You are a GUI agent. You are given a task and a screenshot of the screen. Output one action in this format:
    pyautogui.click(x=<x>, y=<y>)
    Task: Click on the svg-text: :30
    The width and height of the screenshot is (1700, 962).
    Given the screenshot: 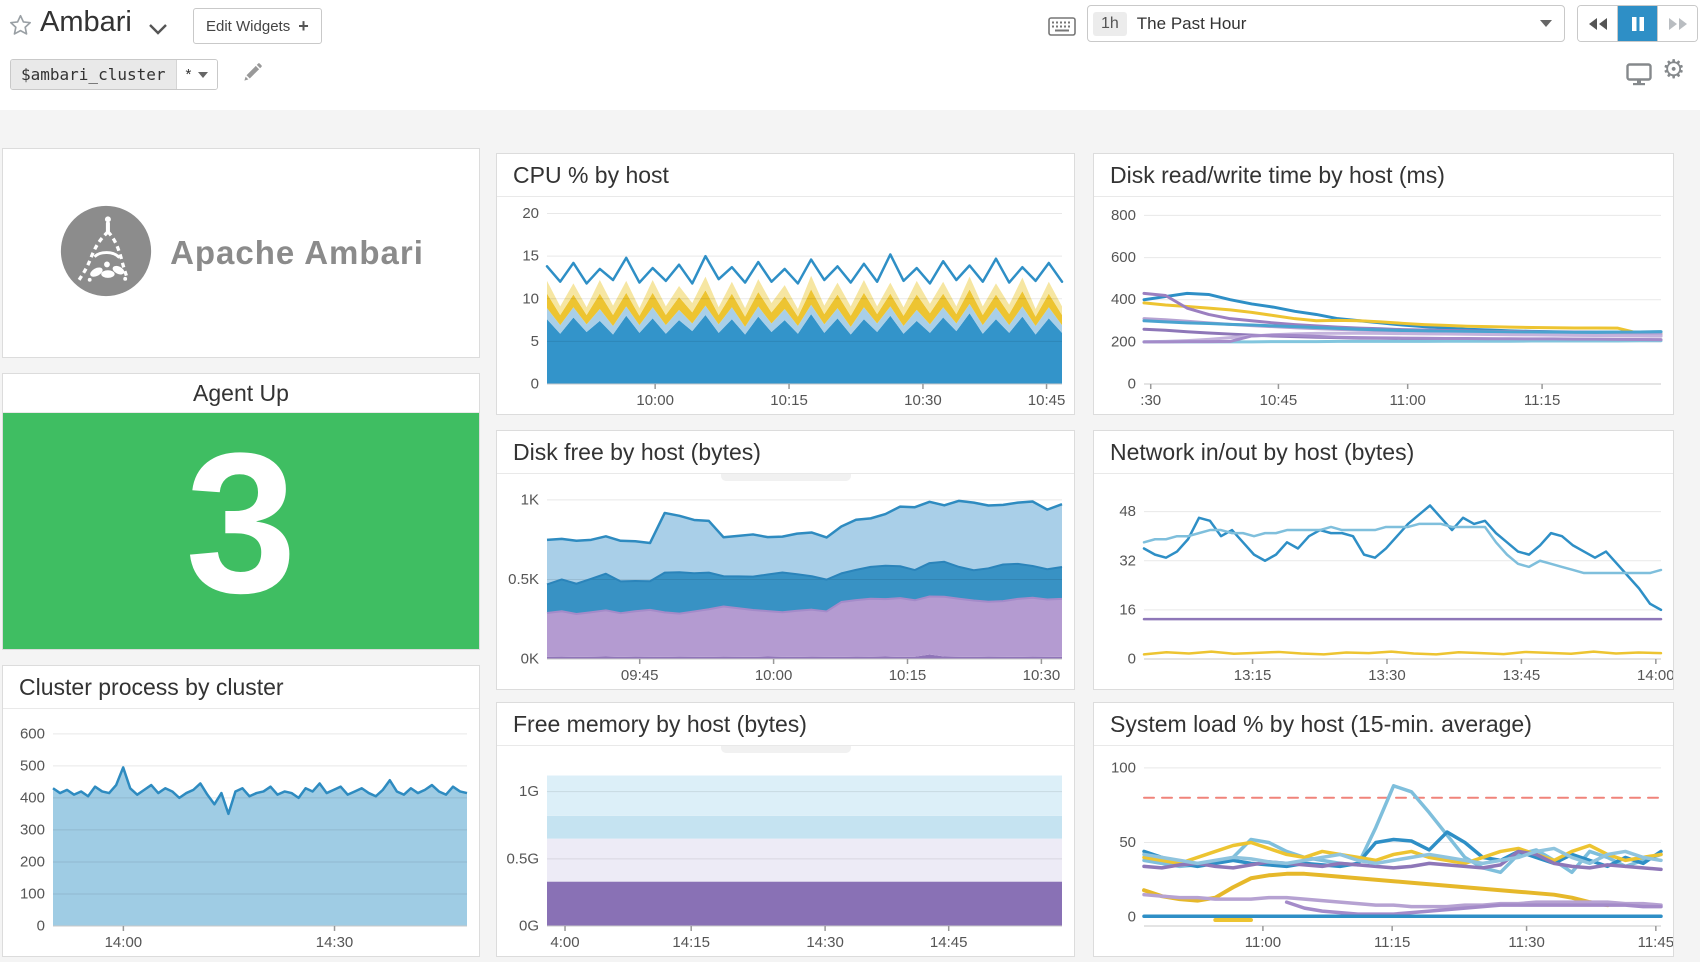 What is the action you would take?
    pyautogui.click(x=1150, y=400)
    